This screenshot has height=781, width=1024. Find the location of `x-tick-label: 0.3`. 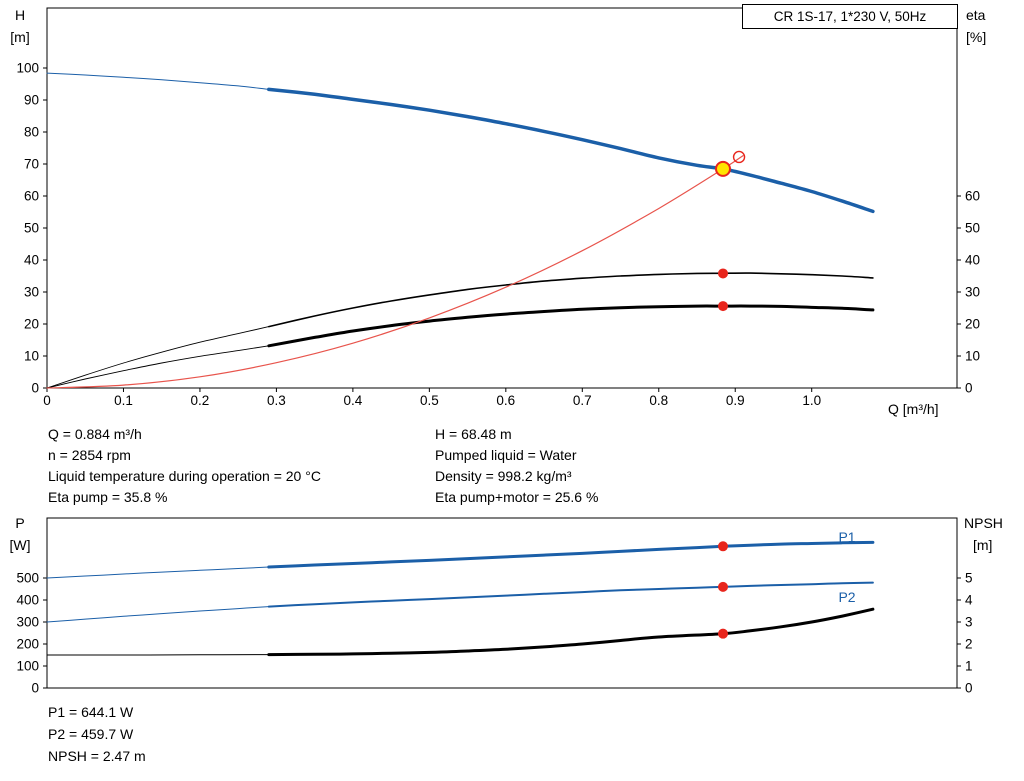

x-tick-label: 0.3 is located at coordinates (276, 400).